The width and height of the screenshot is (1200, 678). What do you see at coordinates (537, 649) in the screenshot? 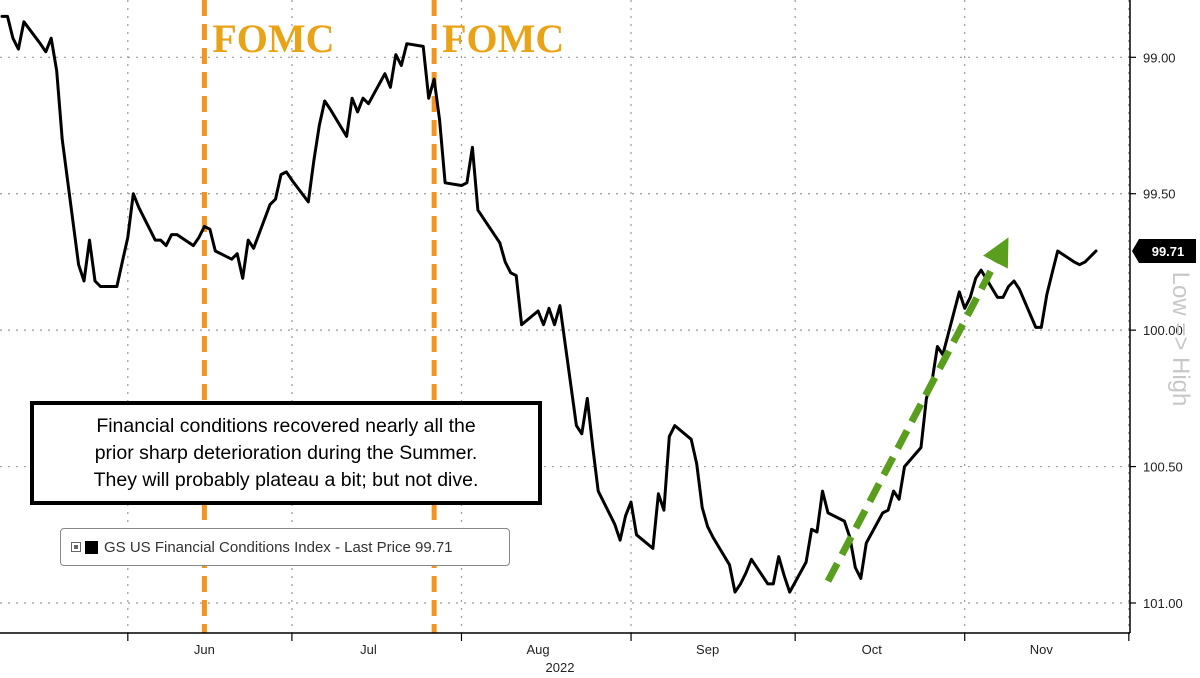
I see `x-tick-label-aug: Aug` at bounding box center [537, 649].